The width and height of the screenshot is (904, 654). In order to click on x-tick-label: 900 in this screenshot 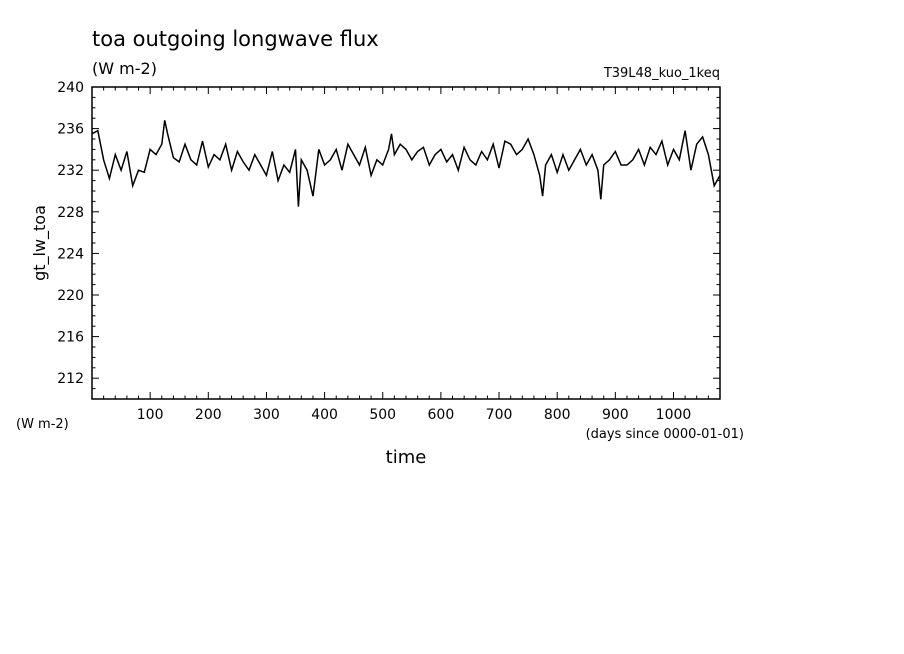, I will do `click(615, 415)`.